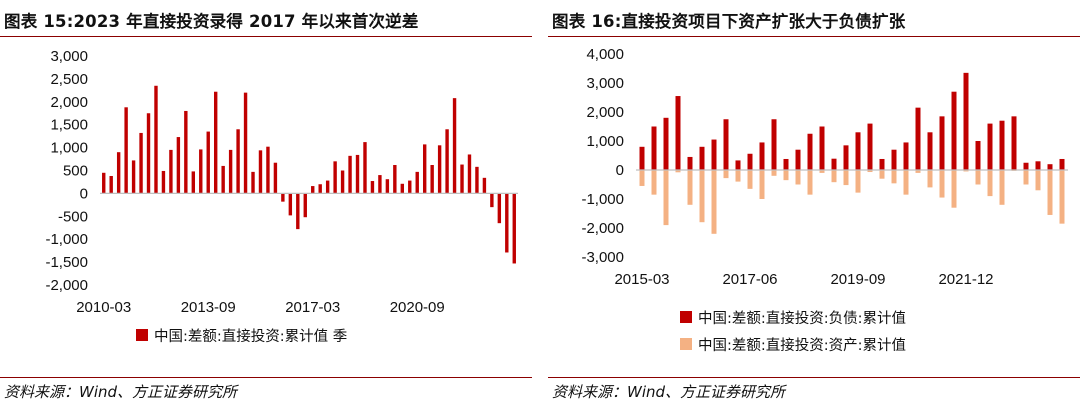  I want to click on legend-label: 中国:差额:直接投资:资产:累计值, so click(802, 345).